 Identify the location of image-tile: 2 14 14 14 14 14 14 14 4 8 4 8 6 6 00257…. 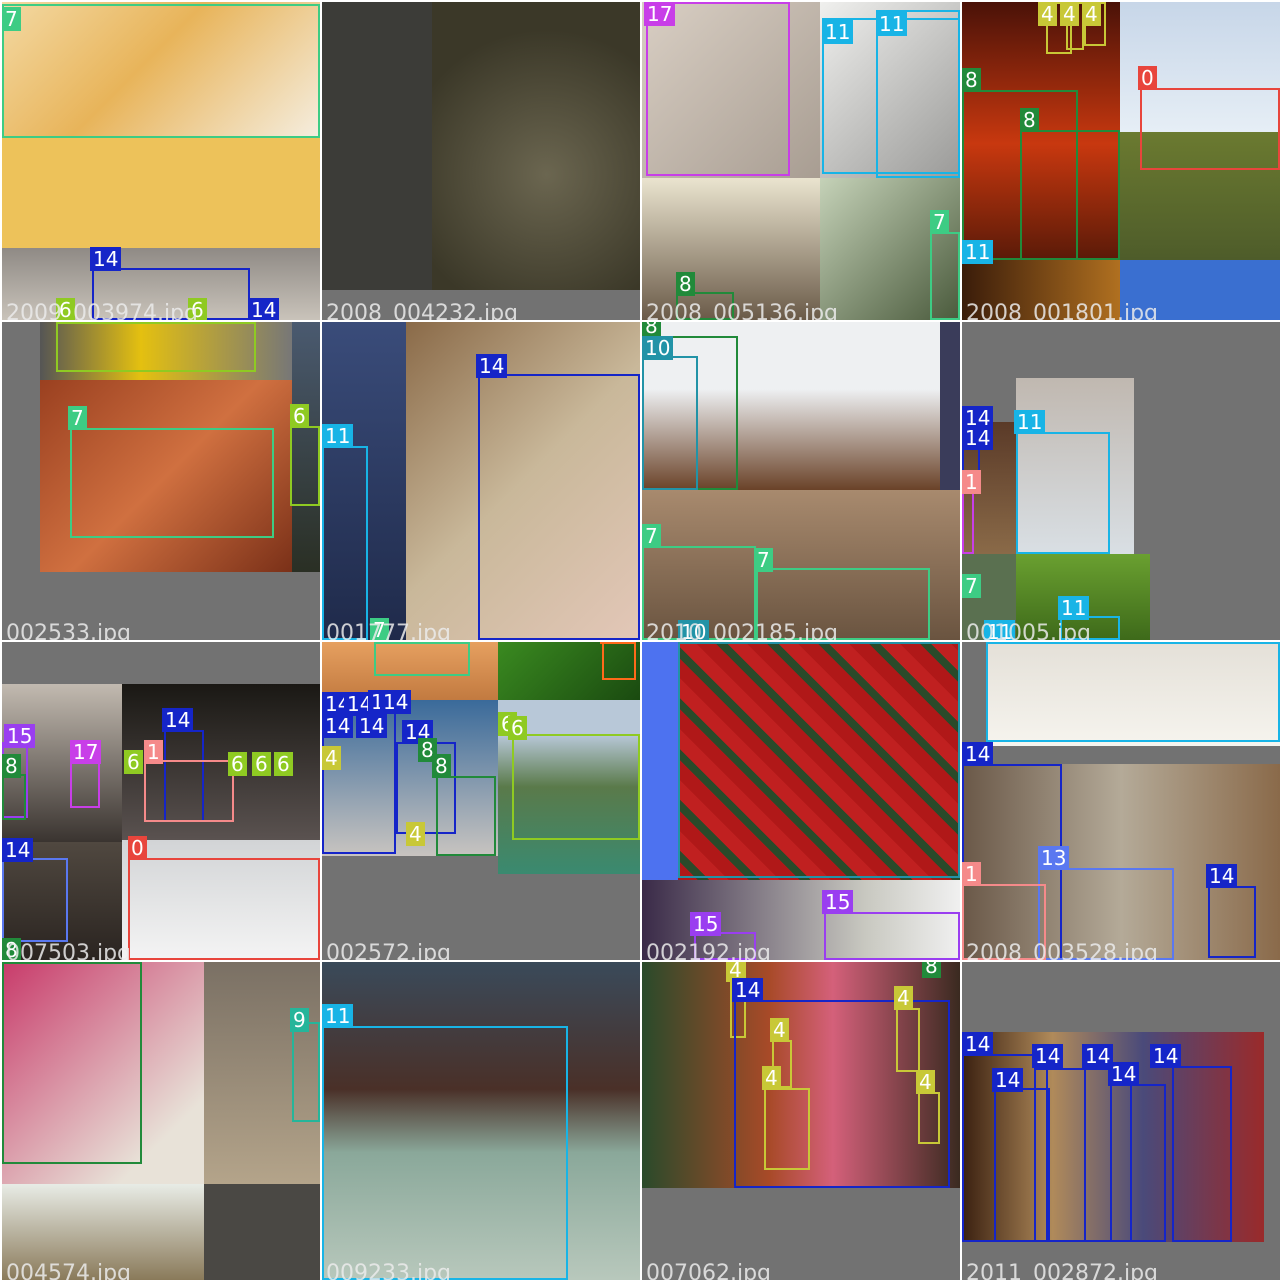
(481, 801).